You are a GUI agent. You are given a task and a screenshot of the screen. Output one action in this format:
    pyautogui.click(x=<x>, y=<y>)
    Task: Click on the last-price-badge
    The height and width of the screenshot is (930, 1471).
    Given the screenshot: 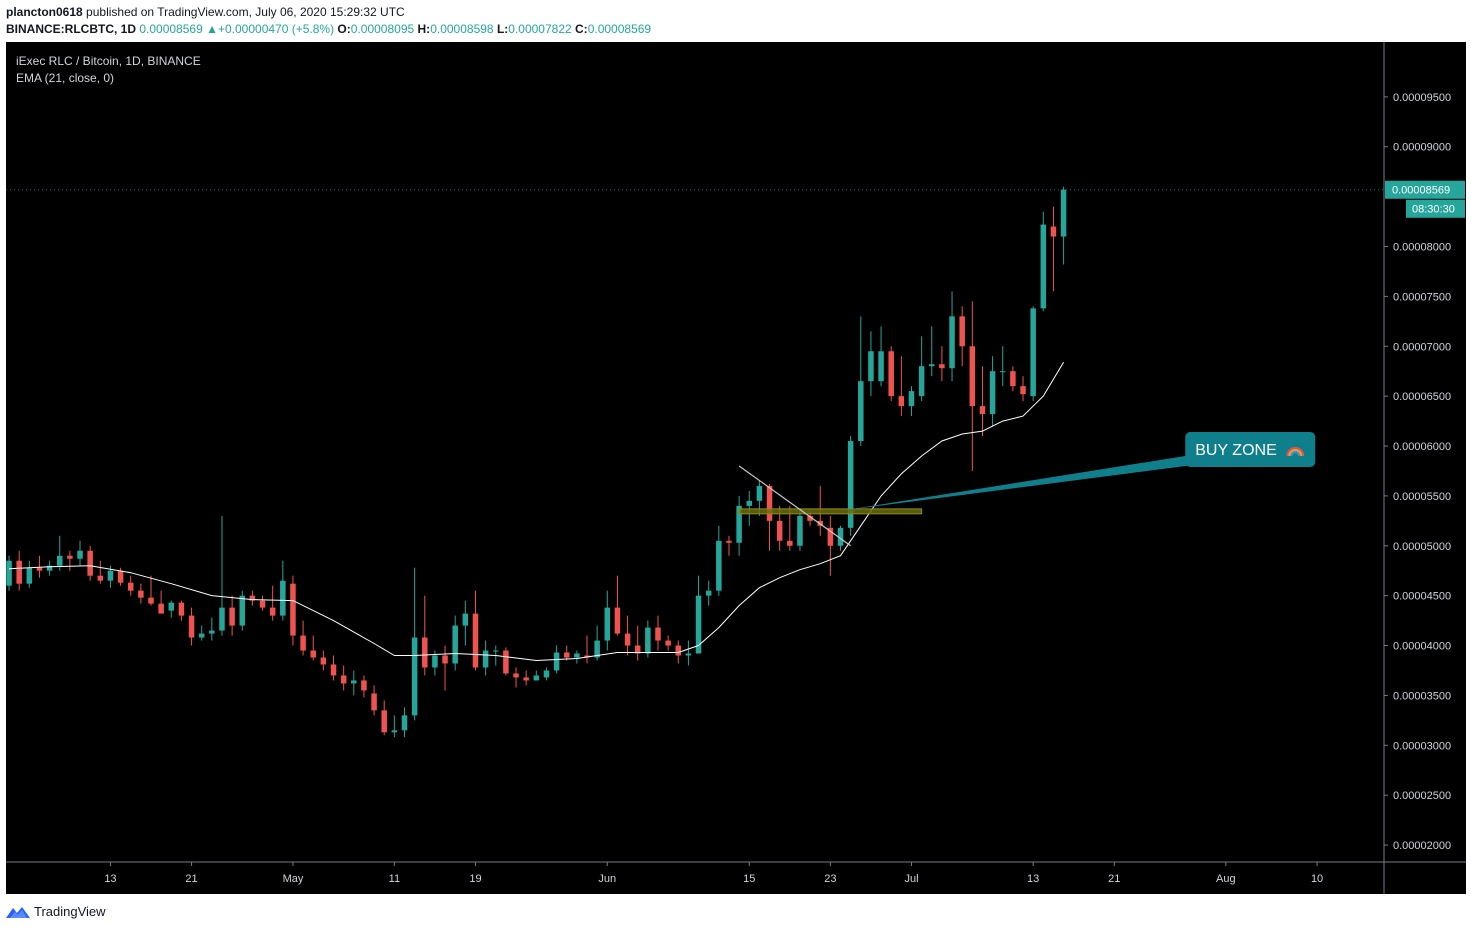 What is the action you would take?
    pyautogui.click(x=1425, y=189)
    